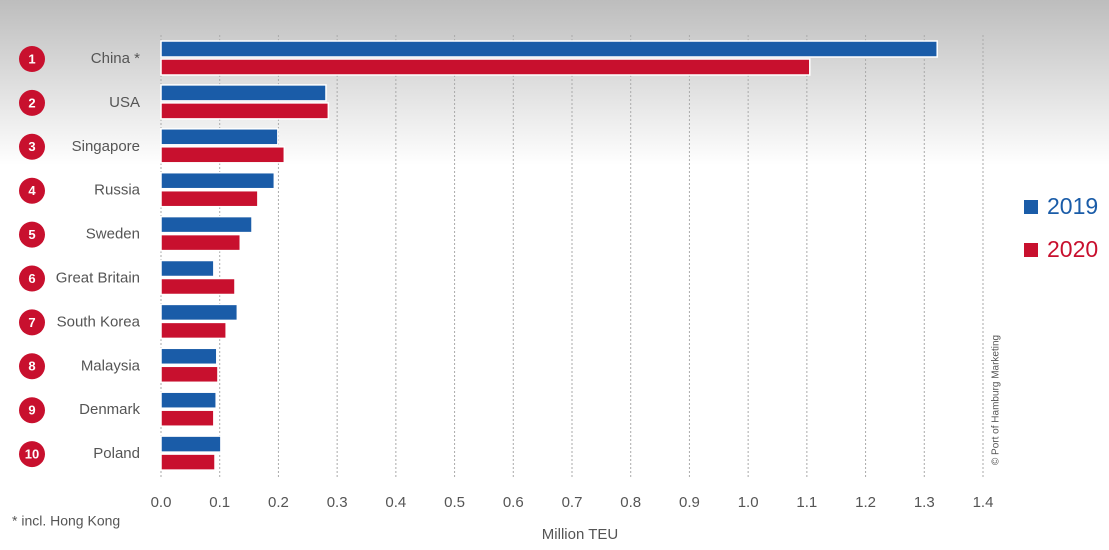 The width and height of the screenshot is (1109, 550). What do you see at coordinates (116, 453) in the screenshot?
I see `category-label: Poland` at bounding box center [116, 453].